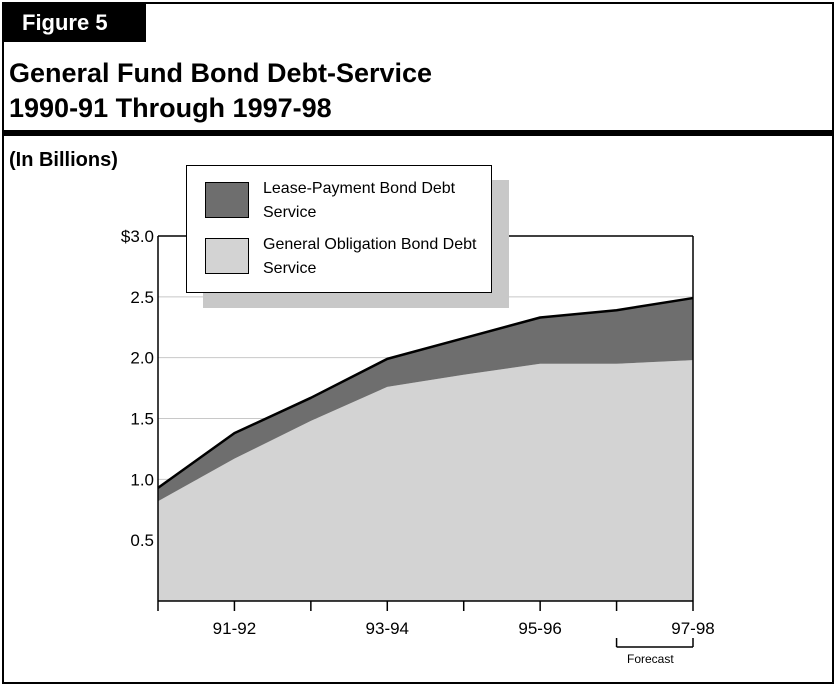 The height and width of the screenshot is (687, 838). I want to click on x-tick-label: 93-94, so click(387, 628).